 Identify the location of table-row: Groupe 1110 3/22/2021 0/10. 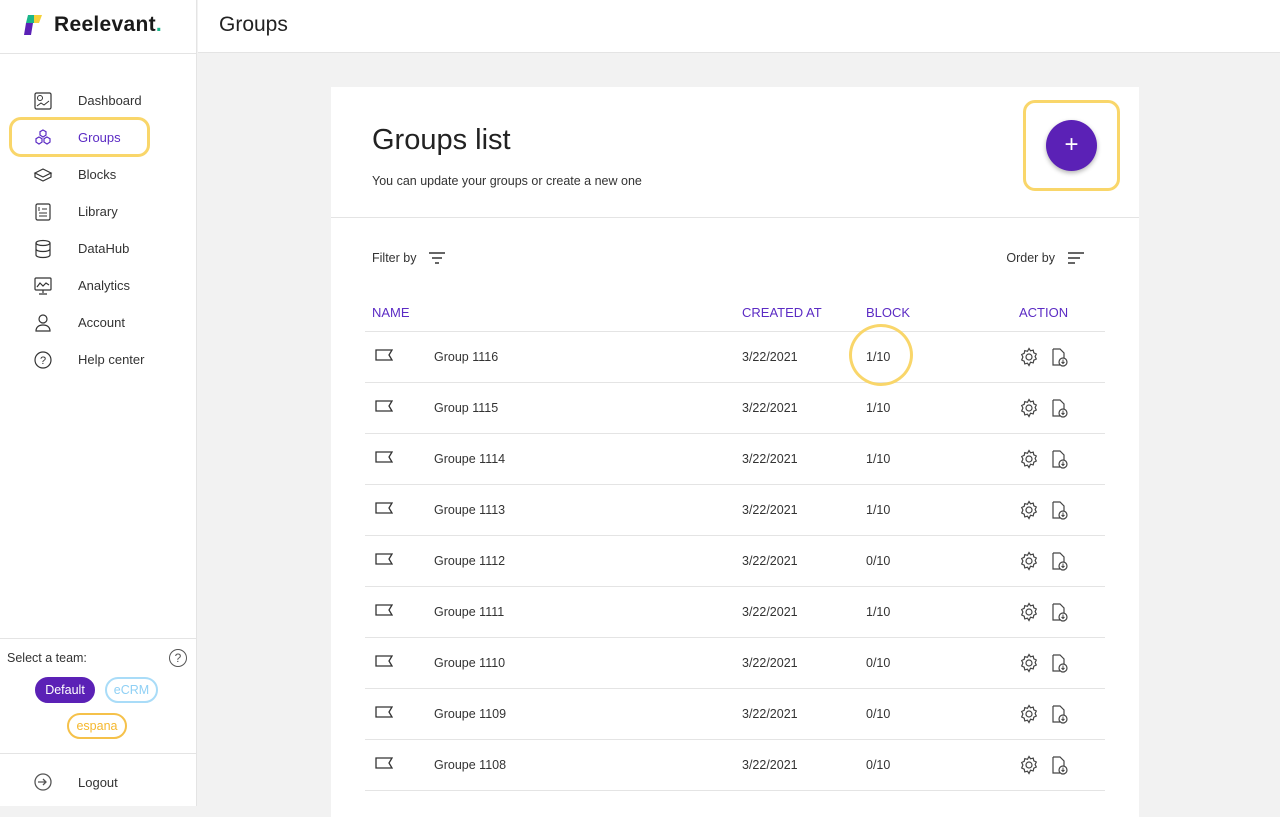
(735, 663).